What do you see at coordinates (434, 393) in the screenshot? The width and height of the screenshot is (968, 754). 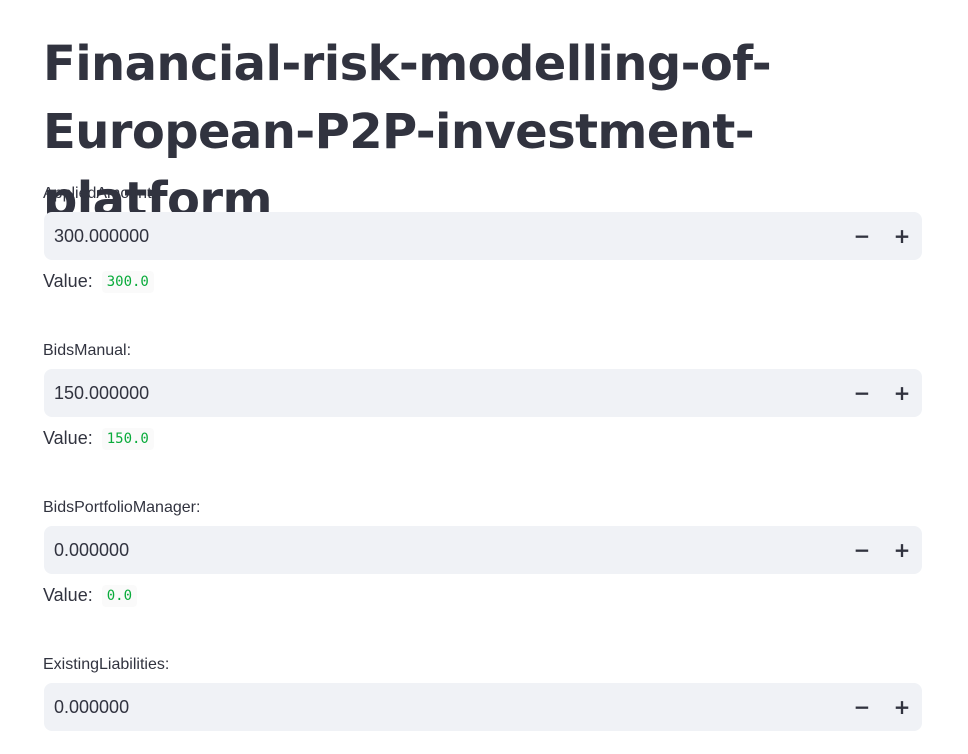 I see `bids-manual-input` at bounding box center [434, 393].